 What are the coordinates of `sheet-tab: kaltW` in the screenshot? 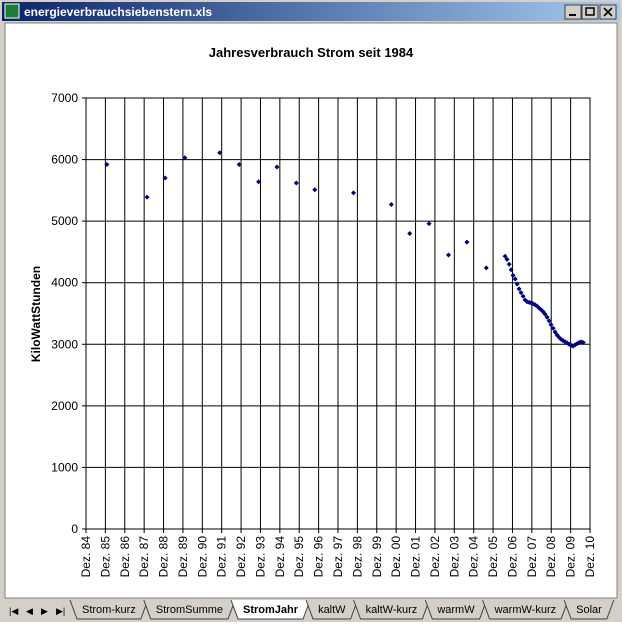 It's located at (332, 610).